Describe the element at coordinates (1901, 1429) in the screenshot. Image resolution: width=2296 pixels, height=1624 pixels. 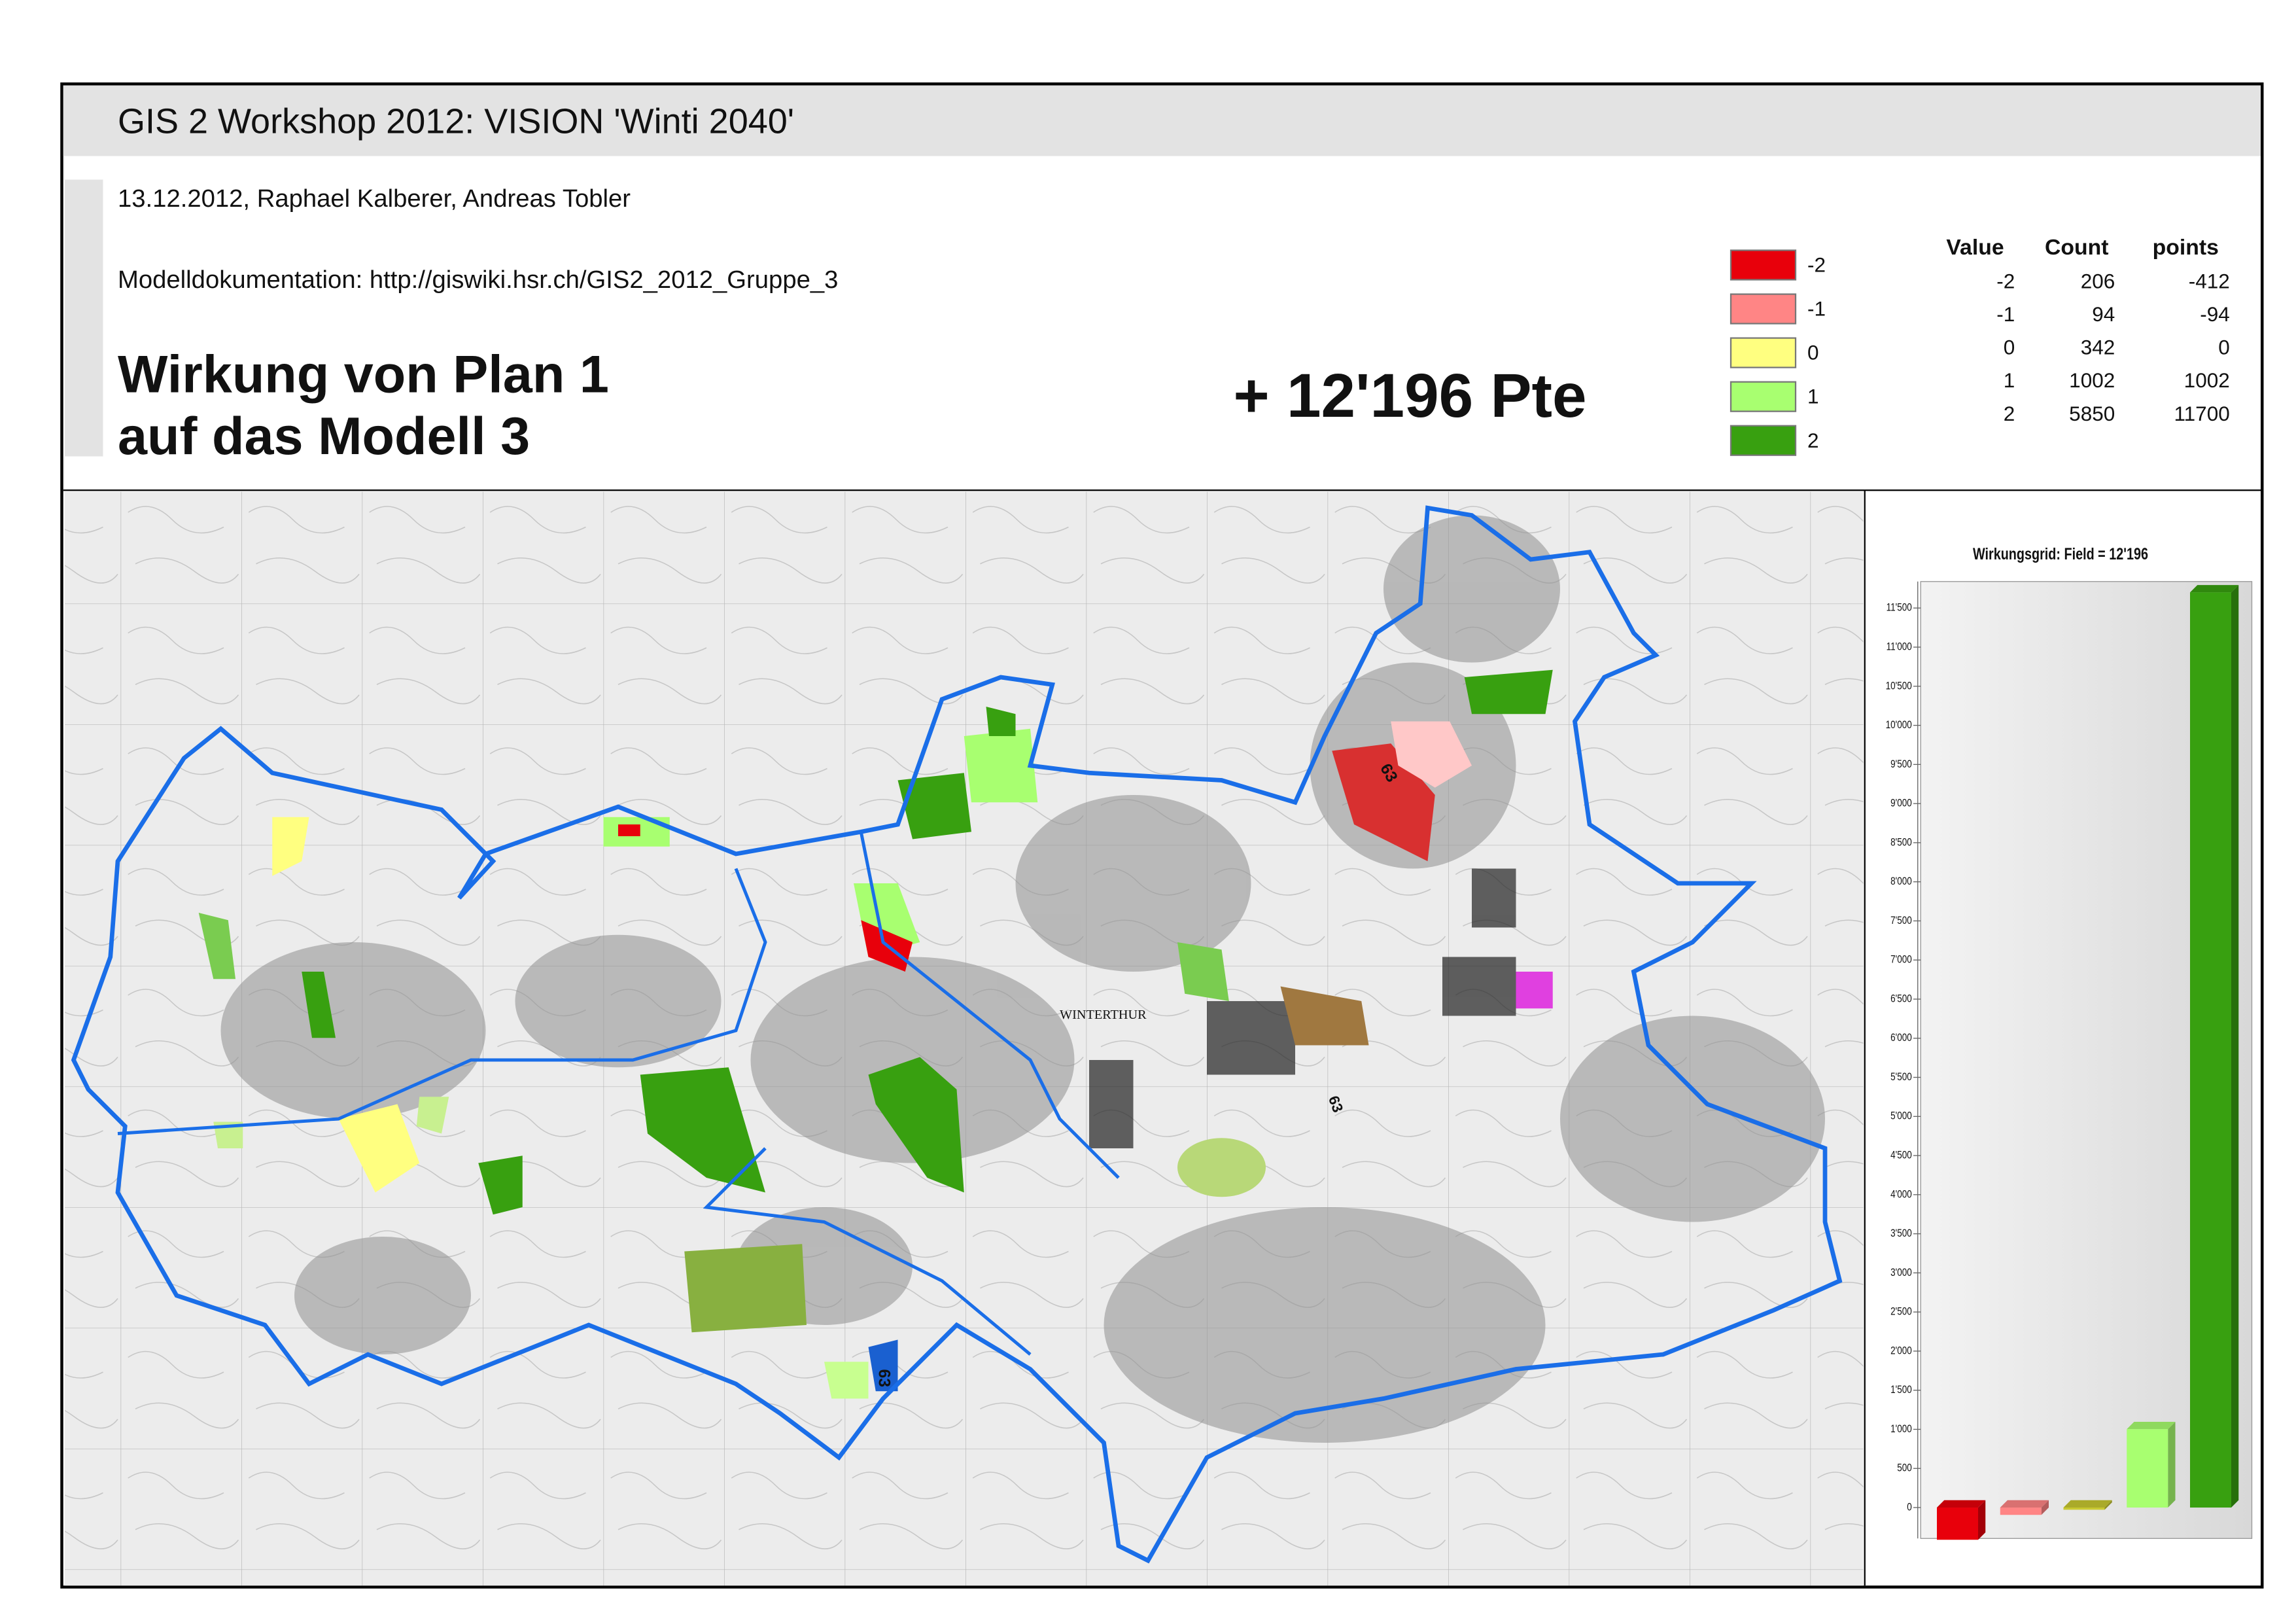
I see `y-tick-label: 1'000` at that location.